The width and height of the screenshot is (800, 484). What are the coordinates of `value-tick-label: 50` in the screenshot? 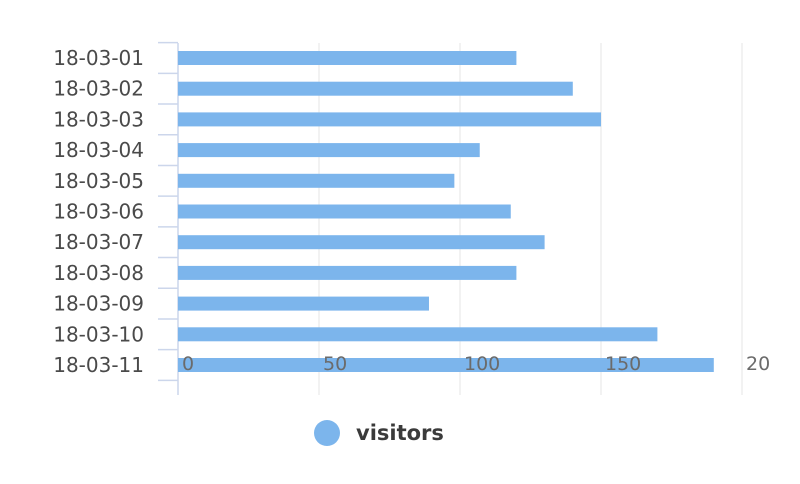 It's located at (335, 364).